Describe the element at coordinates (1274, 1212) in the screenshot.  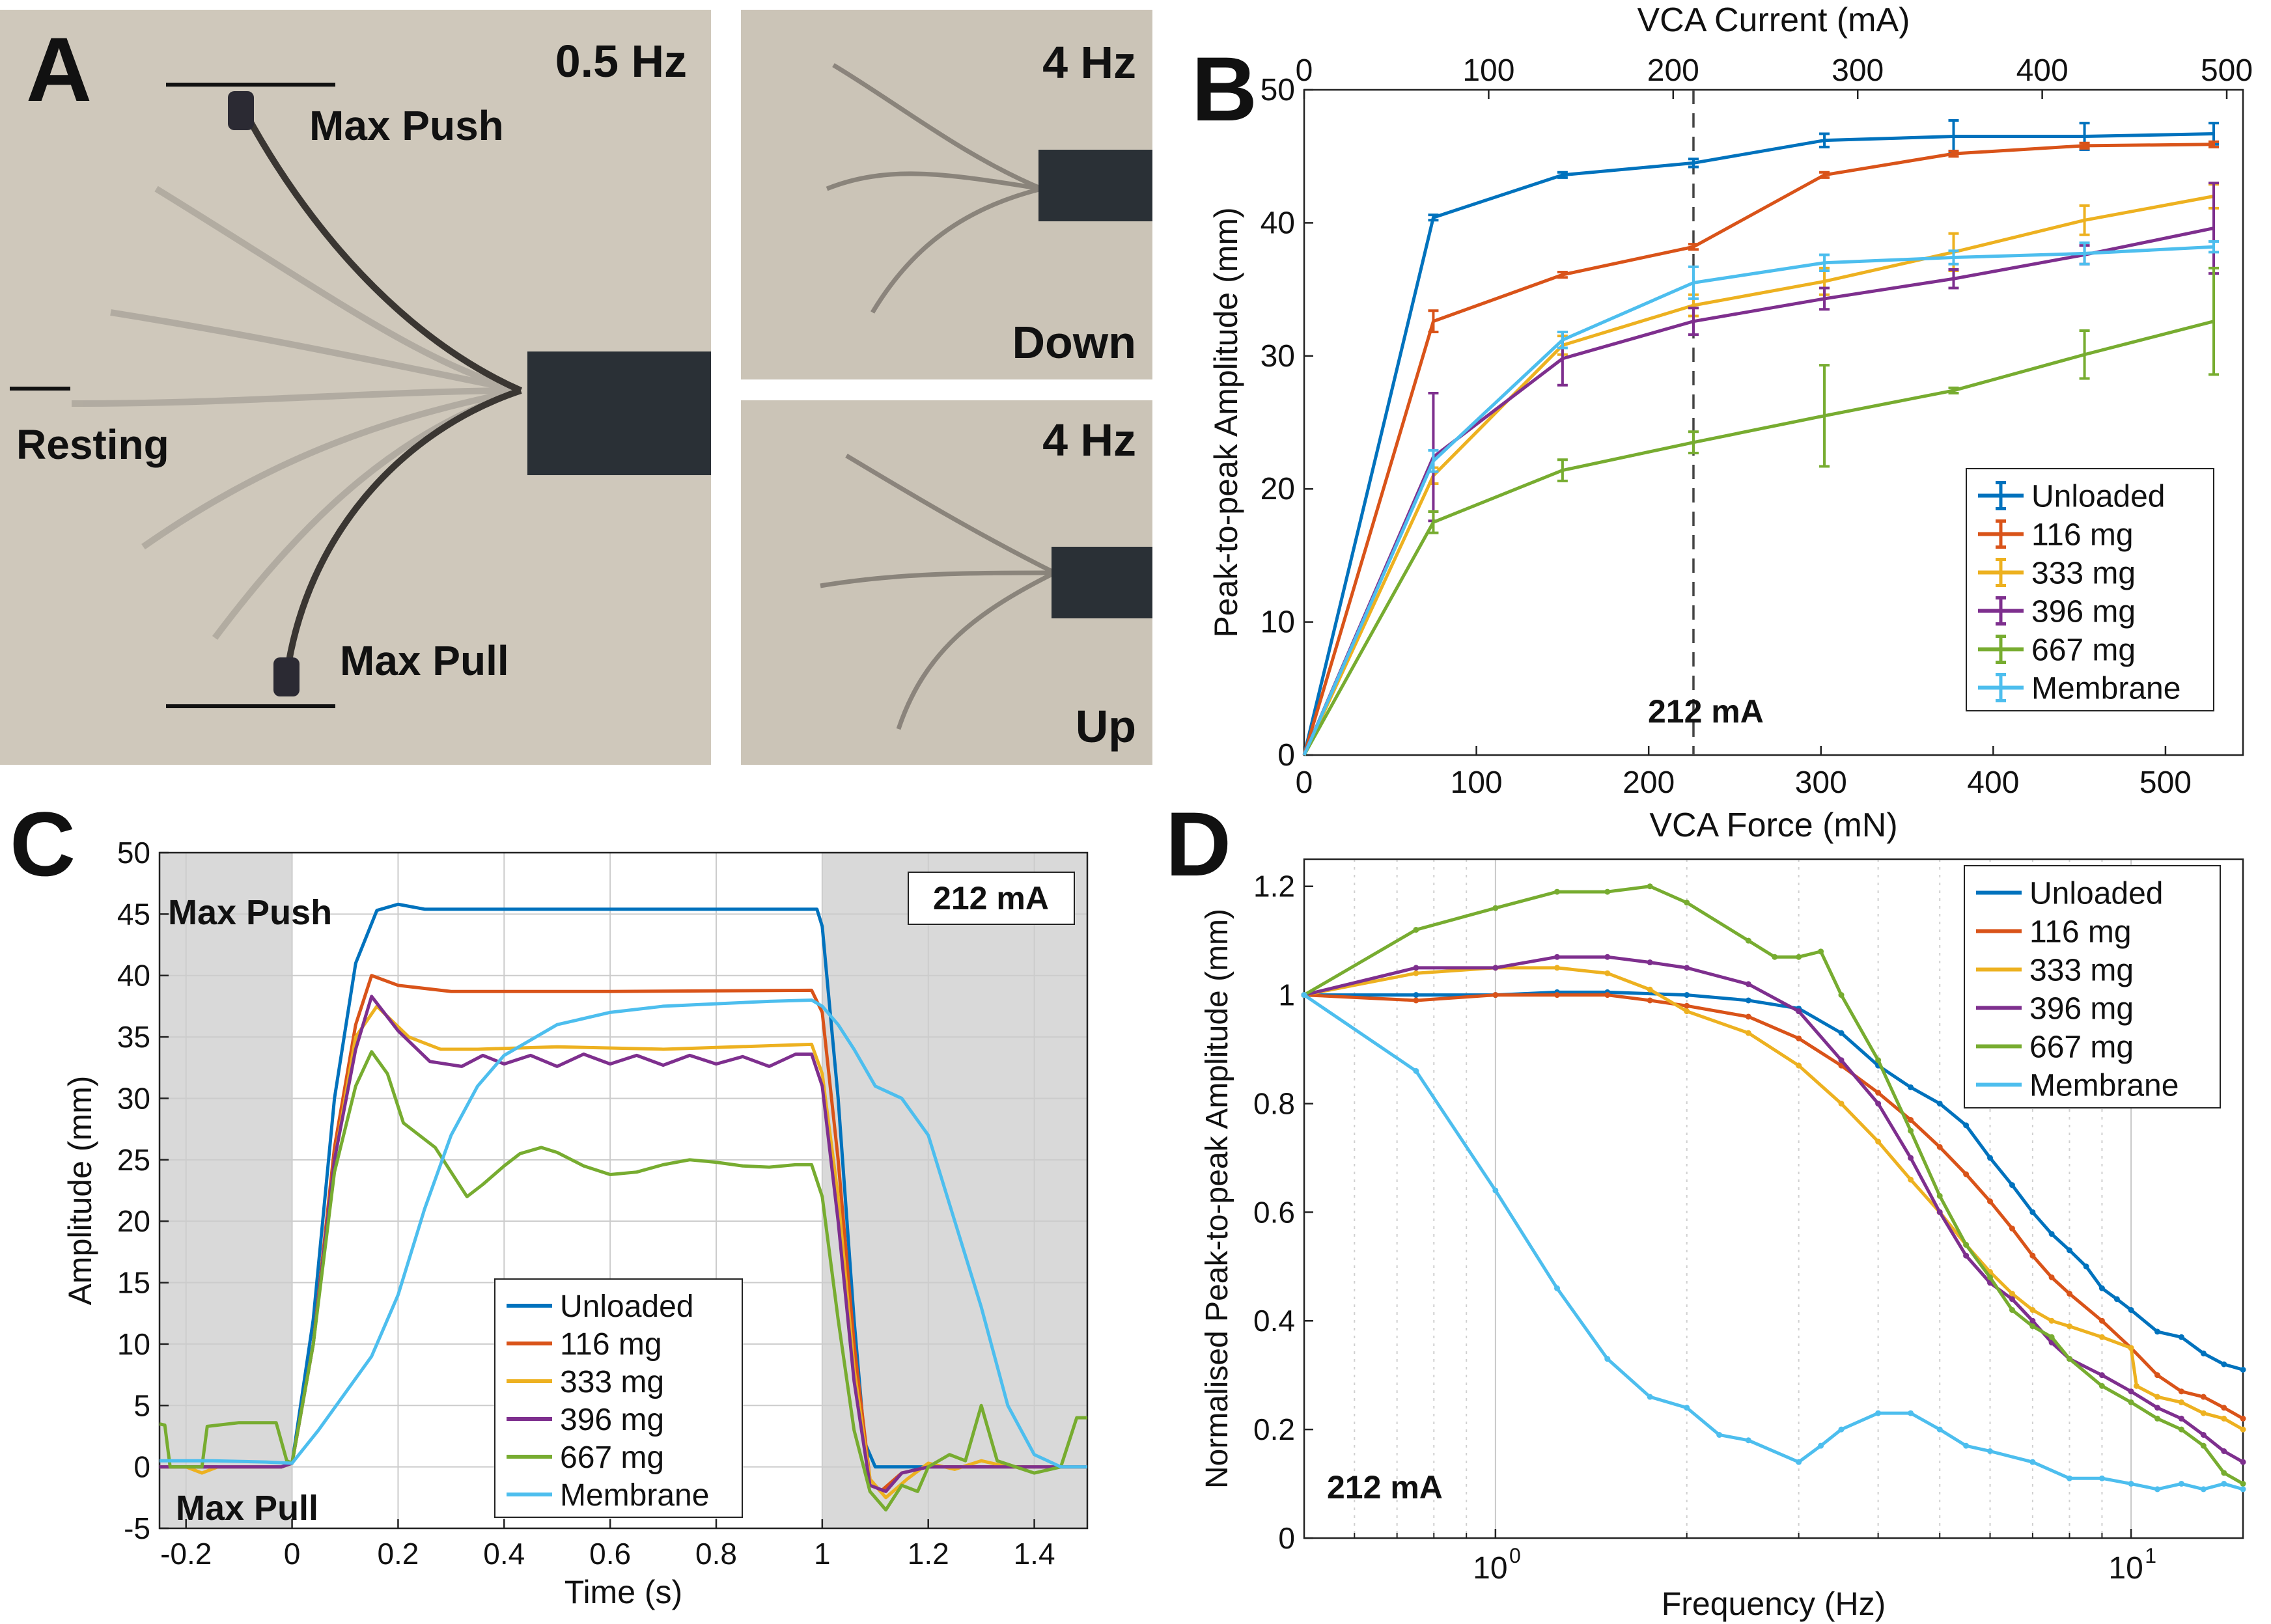
I see `d-y-tick-label: 0.6` at that location.